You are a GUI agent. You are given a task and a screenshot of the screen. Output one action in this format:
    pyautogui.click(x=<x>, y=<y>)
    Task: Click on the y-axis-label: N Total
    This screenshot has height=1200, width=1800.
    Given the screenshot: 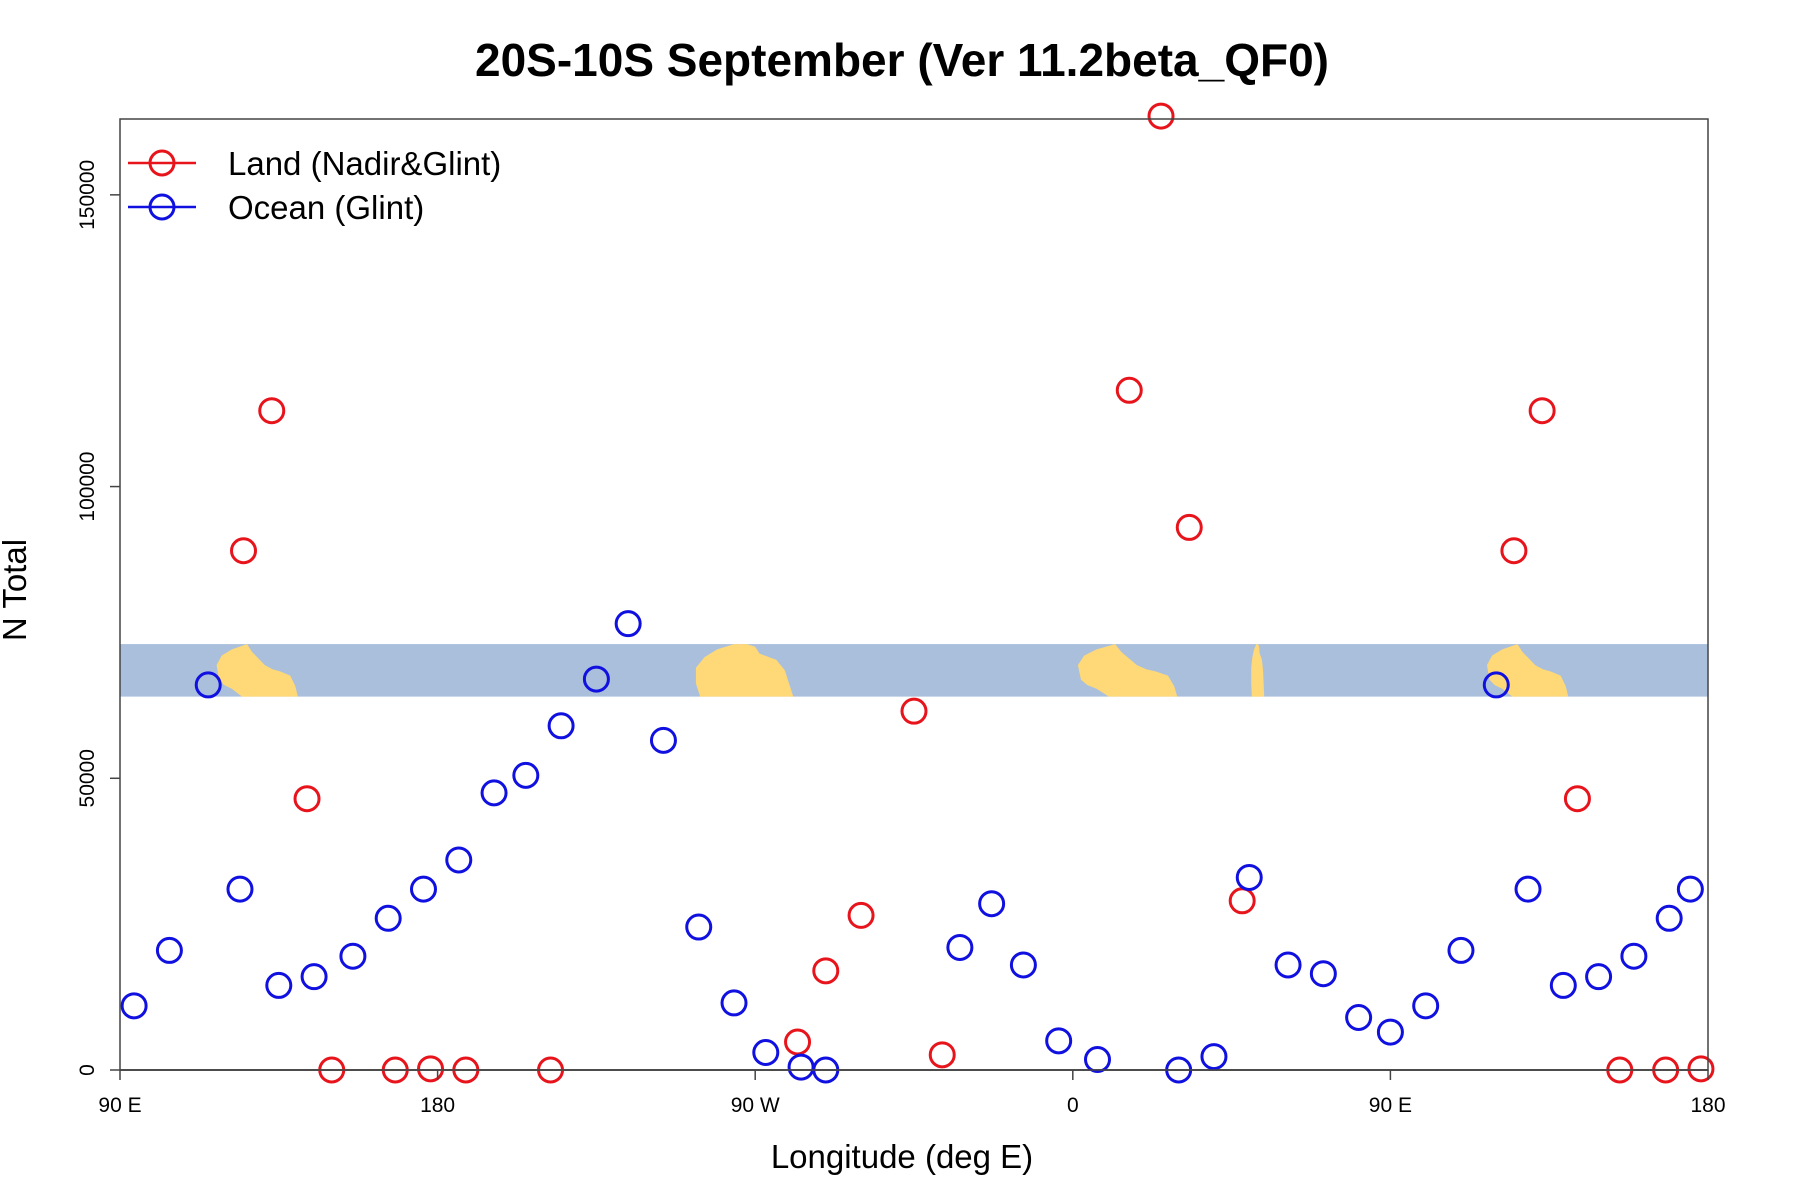 What is the action you would take?
    pyautogui.click(x=16, y=590)
    